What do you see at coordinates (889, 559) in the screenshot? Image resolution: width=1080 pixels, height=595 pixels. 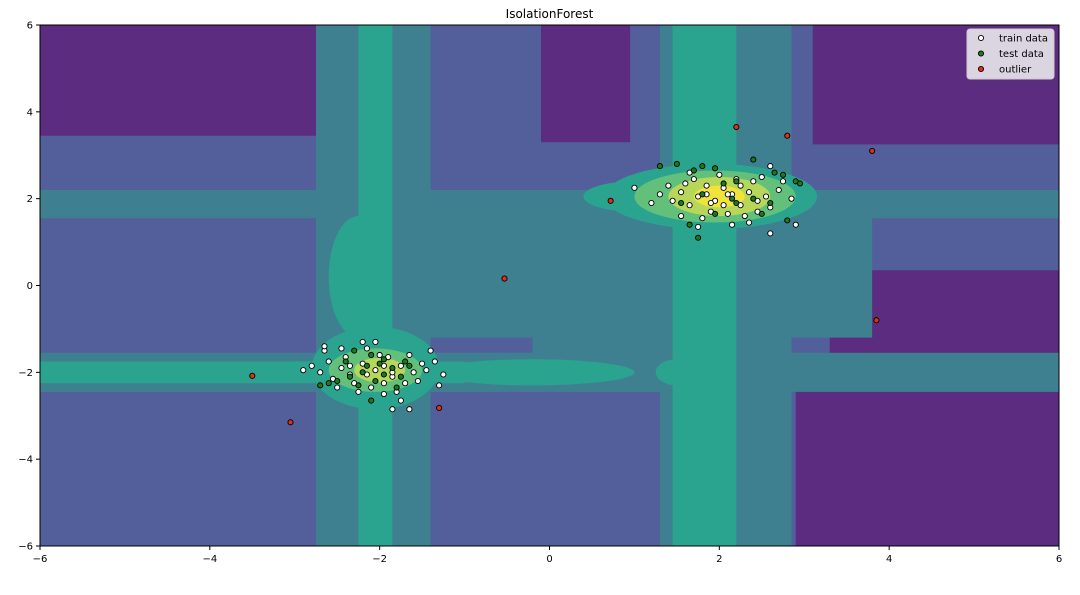 I see `x-tick-label: 4` at bounding box center [889, 559].